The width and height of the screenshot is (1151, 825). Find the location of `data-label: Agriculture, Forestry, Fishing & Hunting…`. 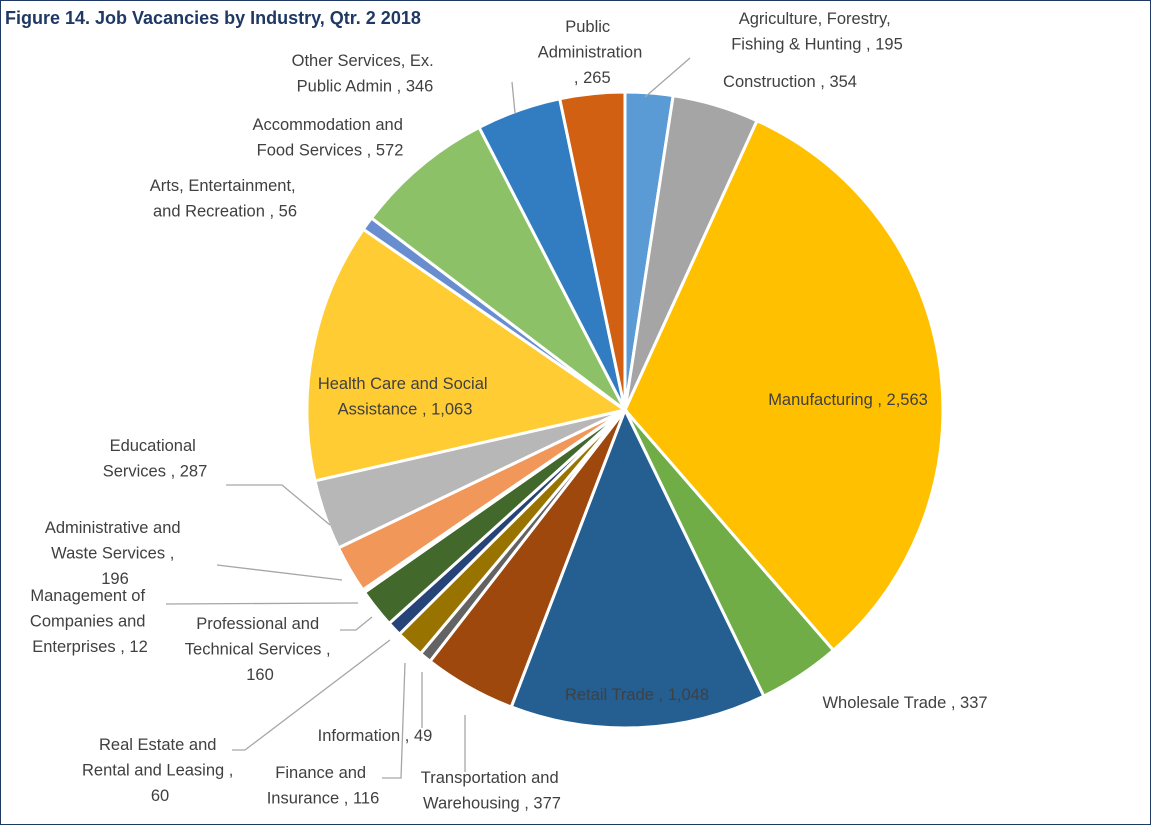

data-label: Agriculture, Forestry, Fishing & Hunting… is located at coordinates (817, 32).